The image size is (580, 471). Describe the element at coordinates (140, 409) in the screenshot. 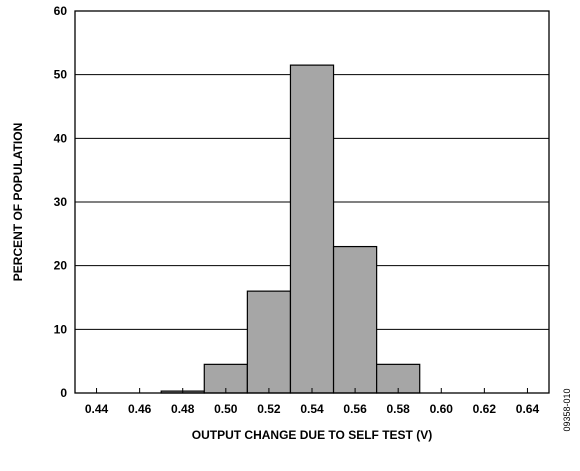

I see `x-tick-label: 0.46` at that location.